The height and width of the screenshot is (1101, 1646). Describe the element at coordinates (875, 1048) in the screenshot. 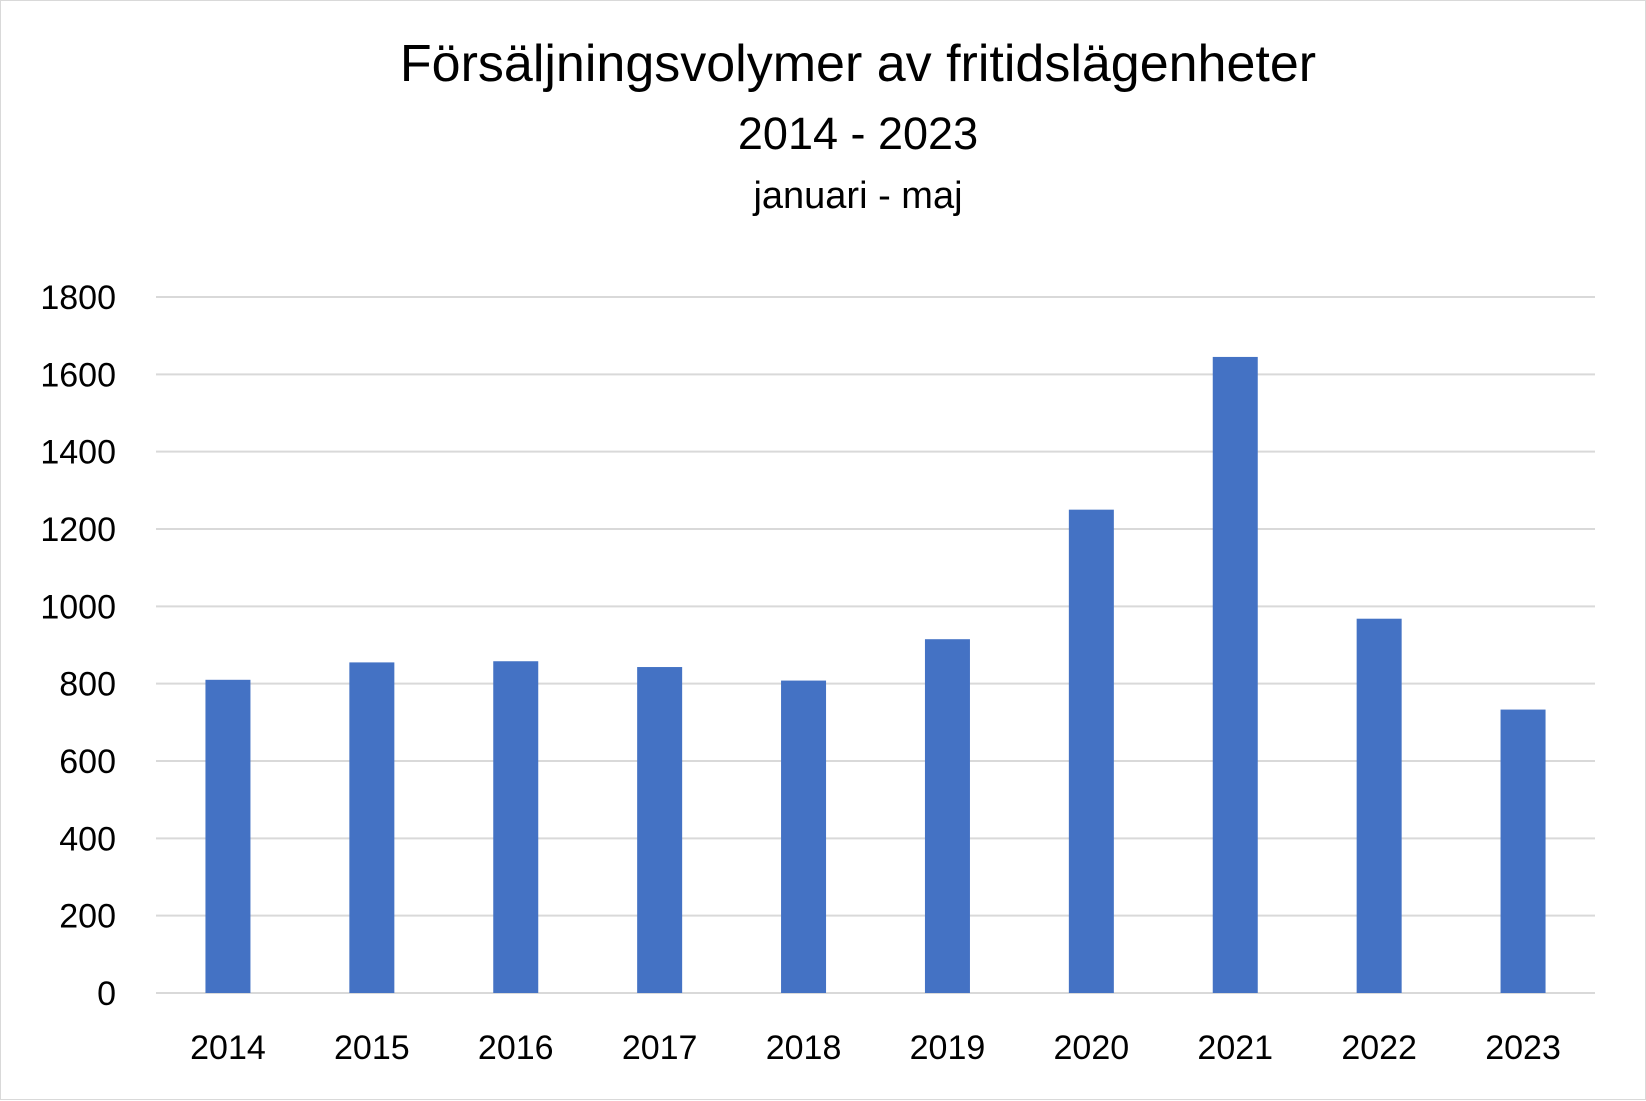

I see `x-axis-ticks: 2014 2015 2016 2017 2018 2019 2020 2021 2022 2023` at that location.